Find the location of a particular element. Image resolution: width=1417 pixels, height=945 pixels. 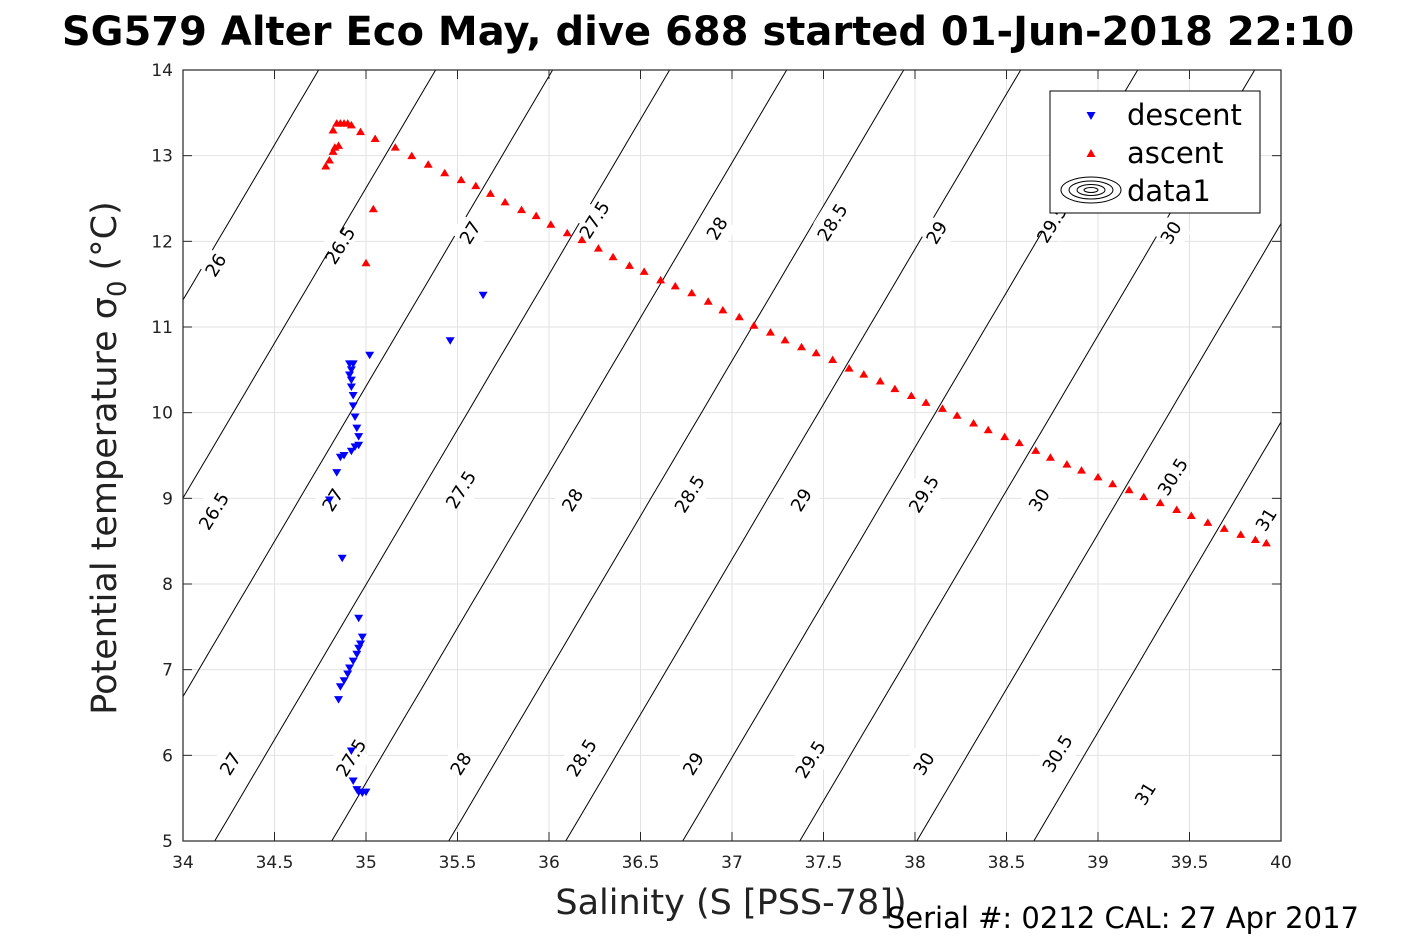

y-tick-label: 10 is located at coordinates (162, 414).